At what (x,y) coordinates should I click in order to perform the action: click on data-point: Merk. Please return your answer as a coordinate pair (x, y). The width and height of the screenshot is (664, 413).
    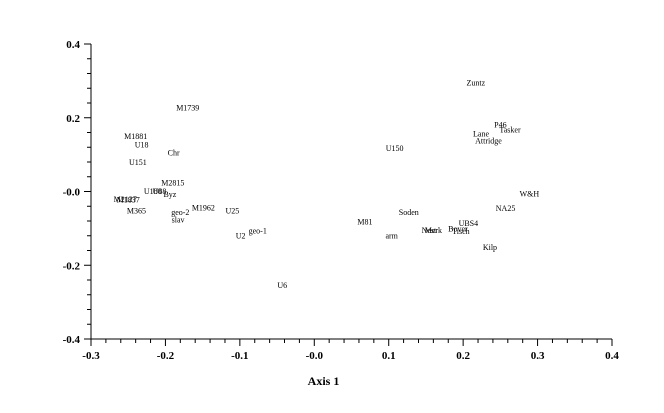
    Looking at the image, I should click on (433, 230).